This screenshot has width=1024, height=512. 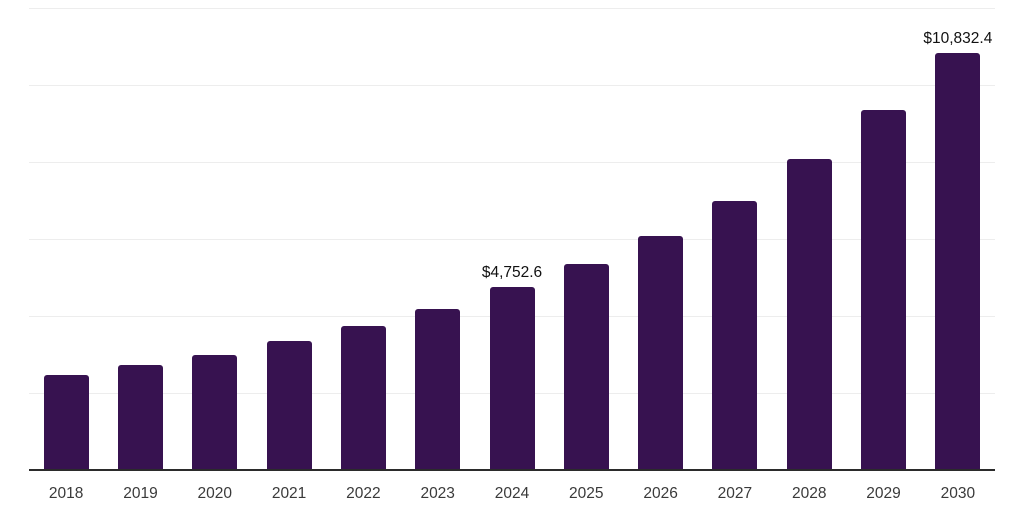 What do you see at coordinates (735, 493) in the screenshot?
I see `x-tick-label-2027: 2027` at bounding box center [735, 493].